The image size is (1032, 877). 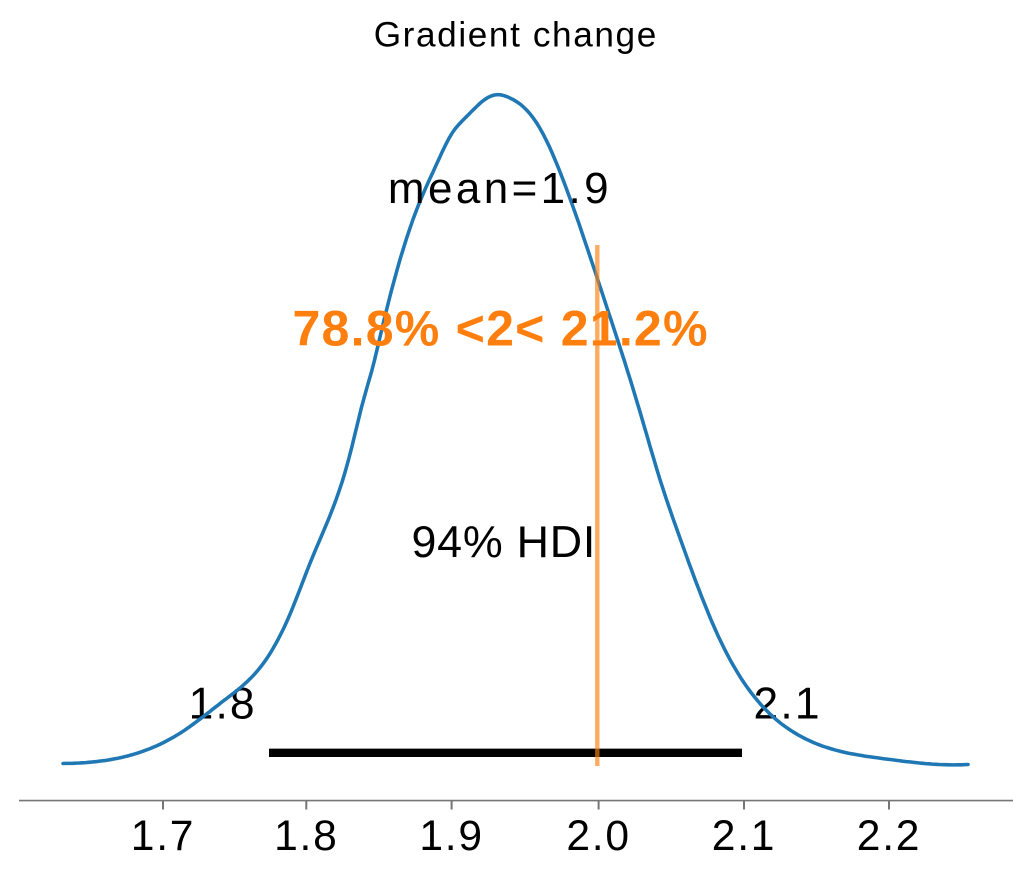 I want to click on svg-text: 2.0, so click(x=598, y=836).